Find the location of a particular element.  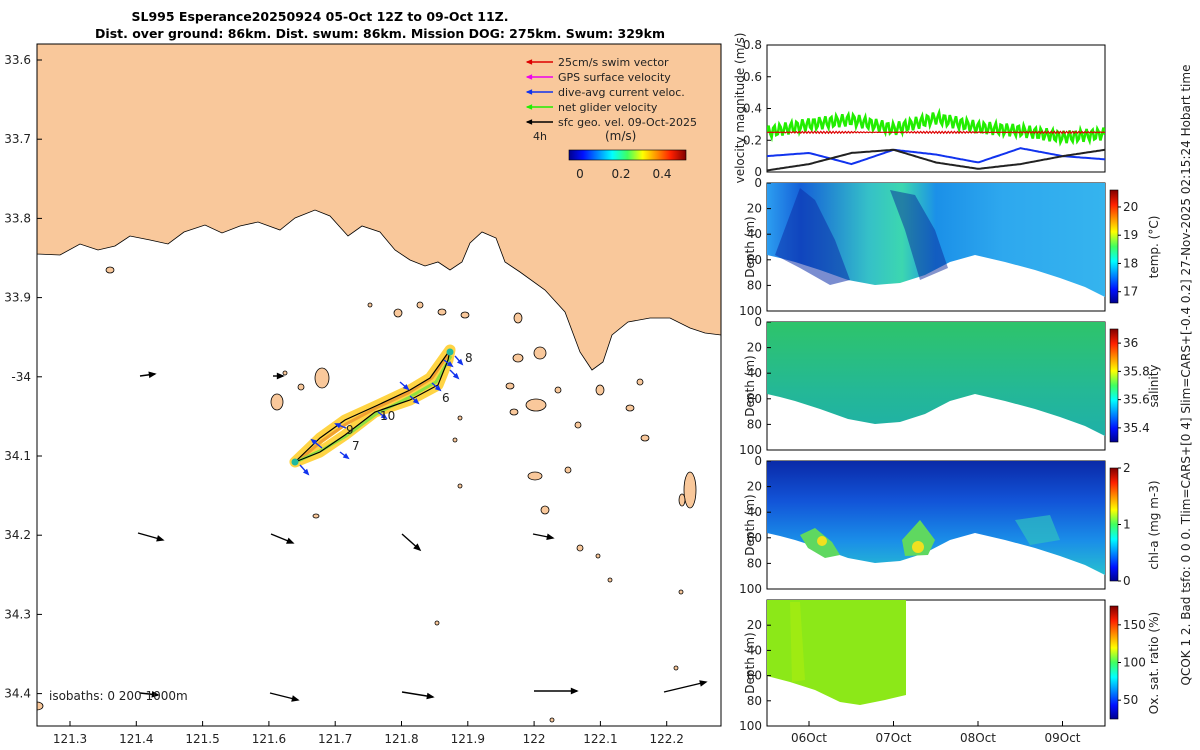

colorbar-tick-label: 150 is located at coordinates (1134, 625).